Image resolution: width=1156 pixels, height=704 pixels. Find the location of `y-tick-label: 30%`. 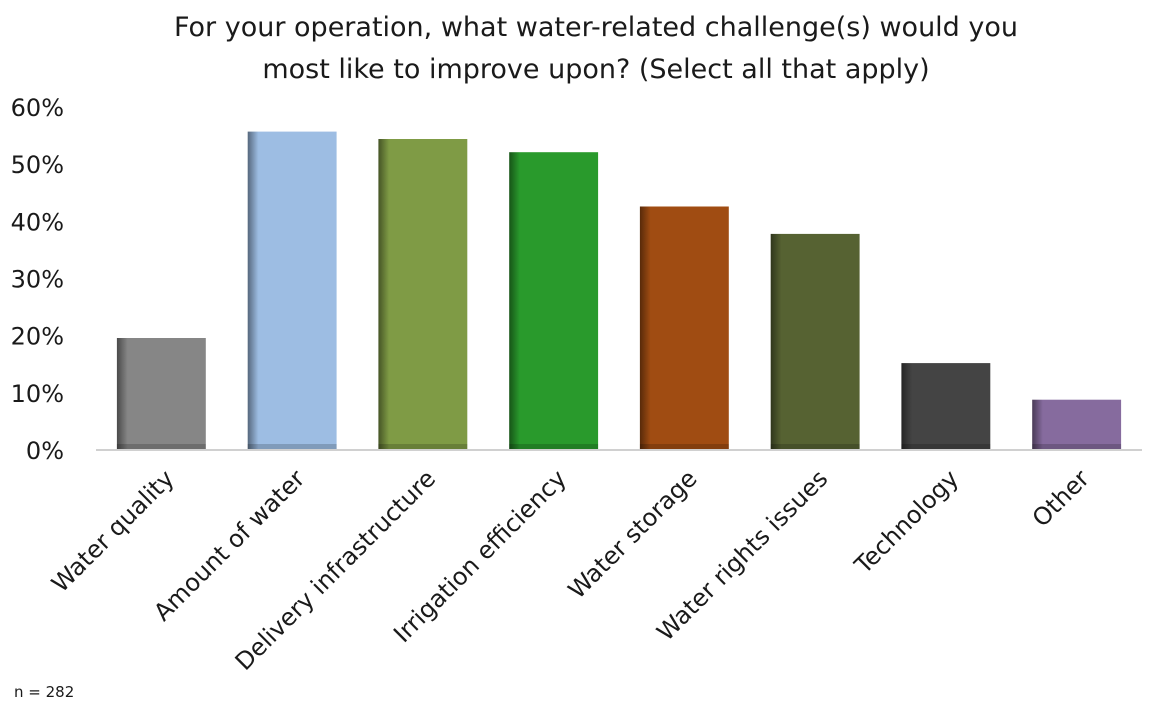

y-tick-label: 30% is located at coordinates (37, 280).